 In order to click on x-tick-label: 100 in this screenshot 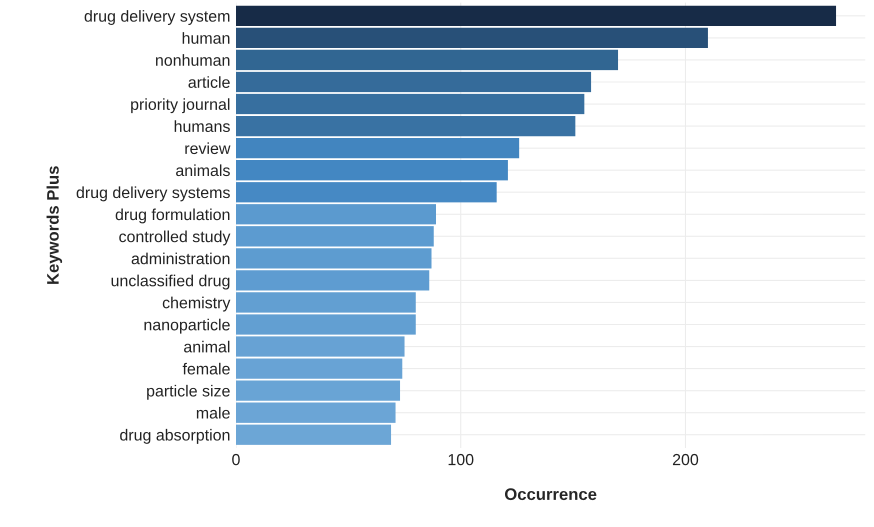, I will do `click(461, 460)`.